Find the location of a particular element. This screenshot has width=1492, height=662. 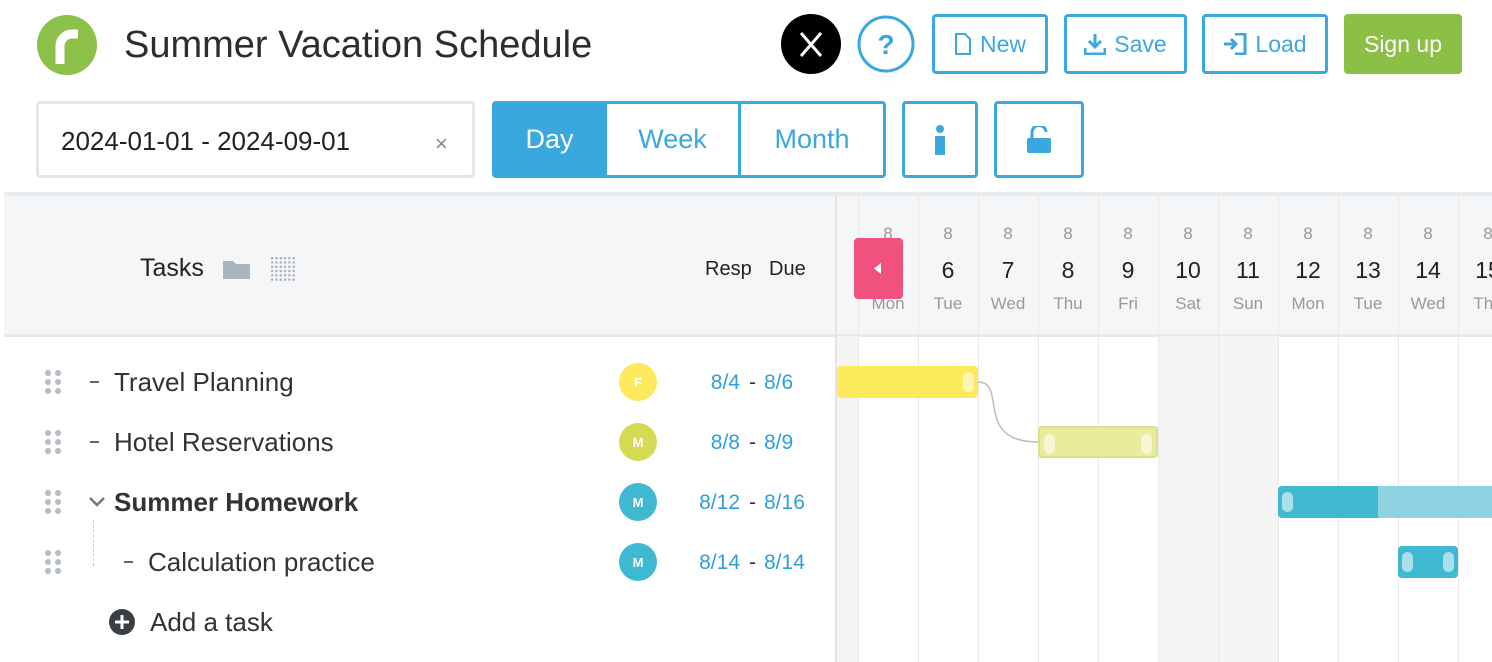

resp-header: Resp is located at coordinates (728, 269).